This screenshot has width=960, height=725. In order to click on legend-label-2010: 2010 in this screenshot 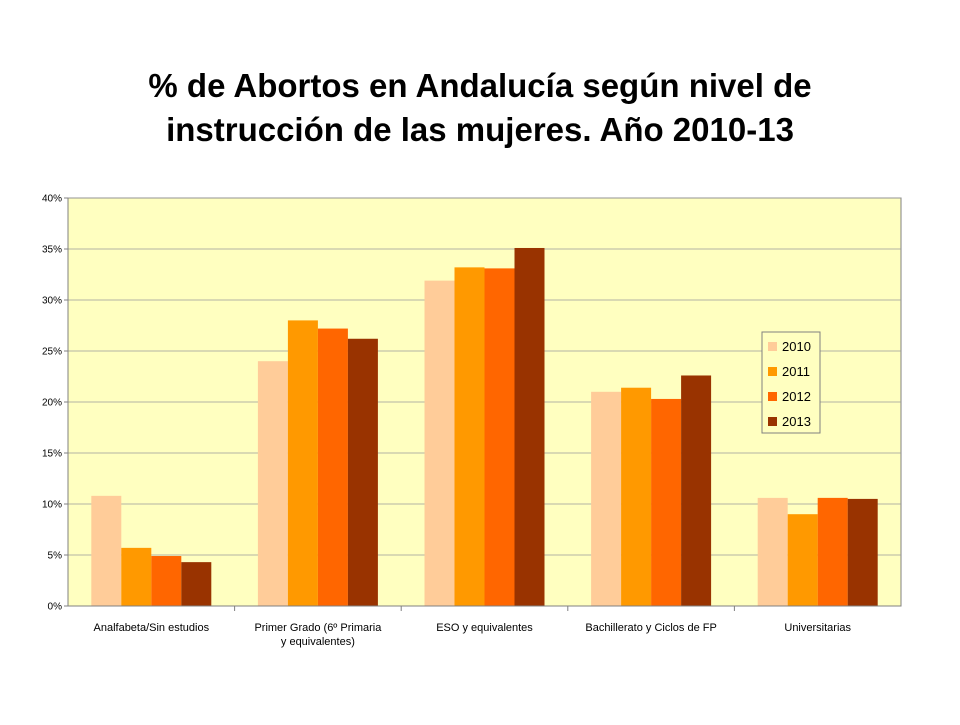, I will do `click(796, 346)`.